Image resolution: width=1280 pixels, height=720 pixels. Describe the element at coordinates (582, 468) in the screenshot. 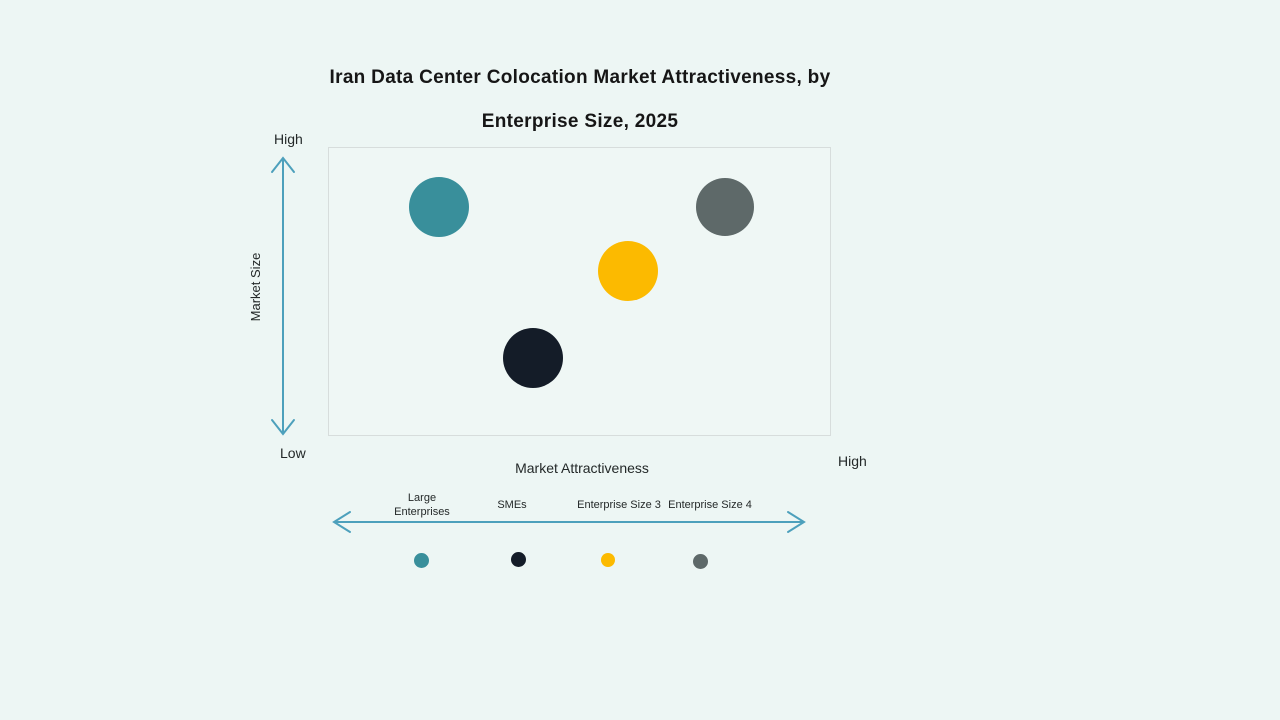

I see `x-axis-title: Market Attractiveness` at that location.